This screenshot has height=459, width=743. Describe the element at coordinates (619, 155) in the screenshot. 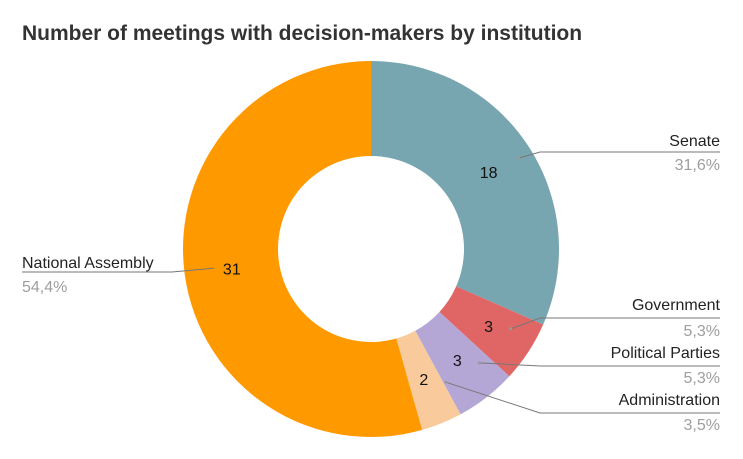

I see `connector-senate` at that location.